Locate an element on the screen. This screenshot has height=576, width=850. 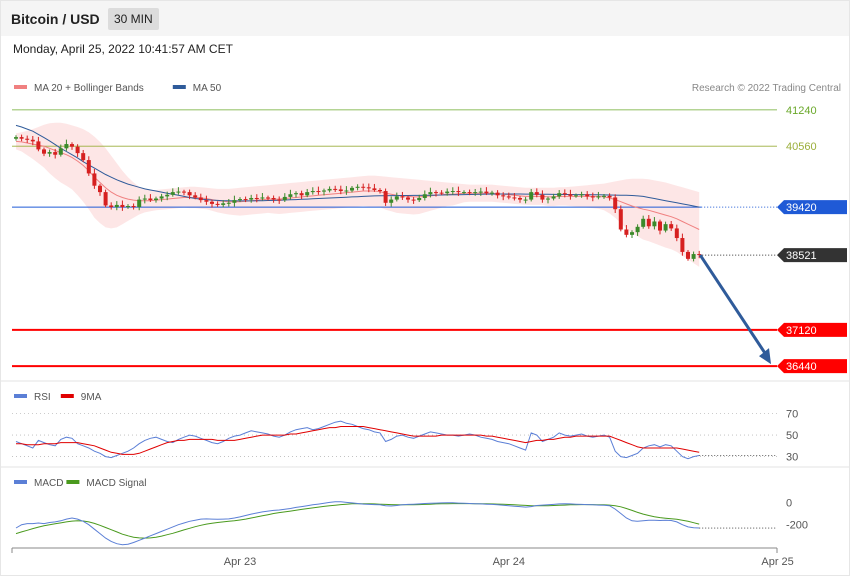
interval-badge: 30 MIN is located at coordinates (133, 19).